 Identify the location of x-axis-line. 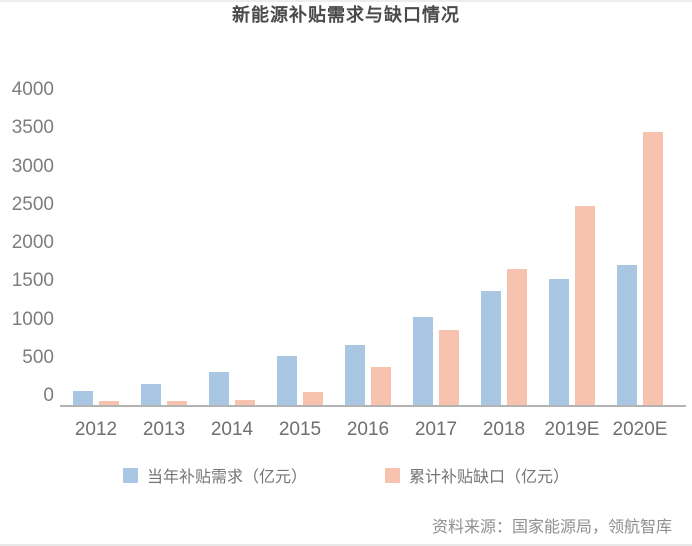
(373, 406).